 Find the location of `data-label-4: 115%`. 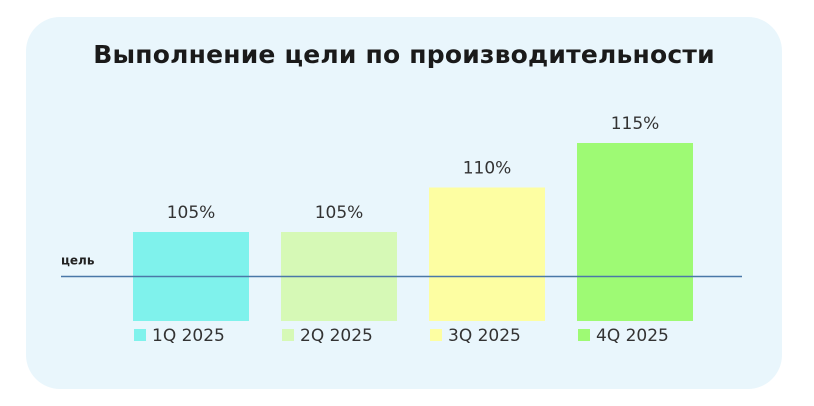

data-label-4: 115% is located at coordinates (635, 124).